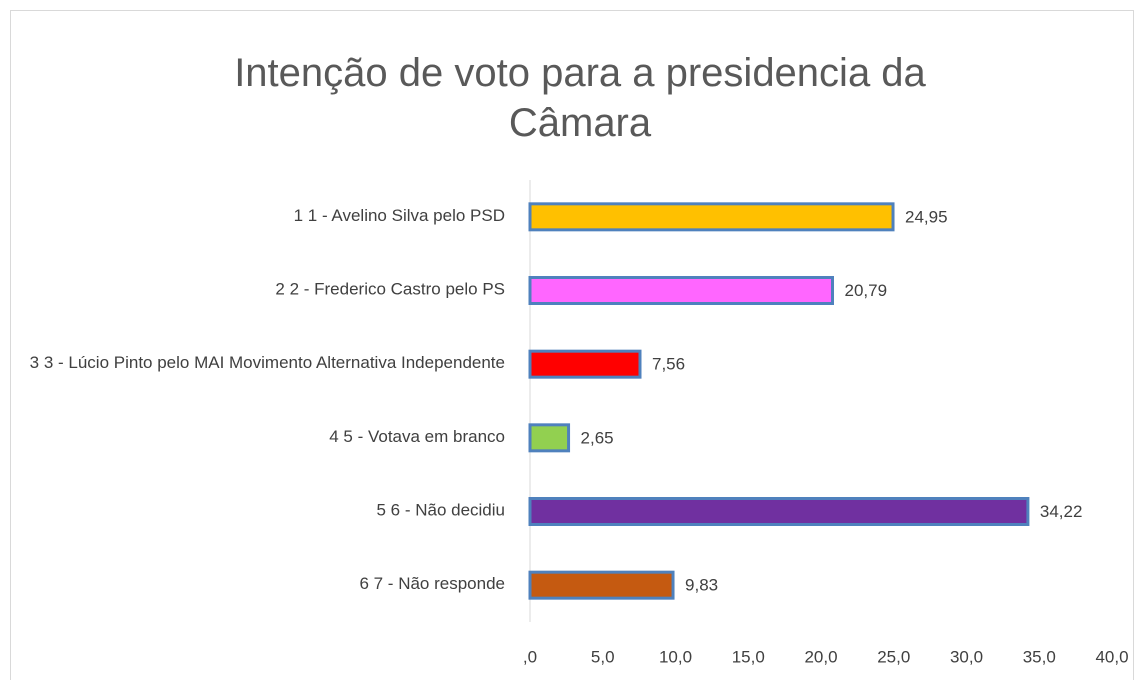 The width and height of the screenshot is (1144, 680). What do you see at coordinates (432, 584) in the screenshot?
I see `y-tick-label: 6 7 - Não responde` at bounding box center [432, 584].